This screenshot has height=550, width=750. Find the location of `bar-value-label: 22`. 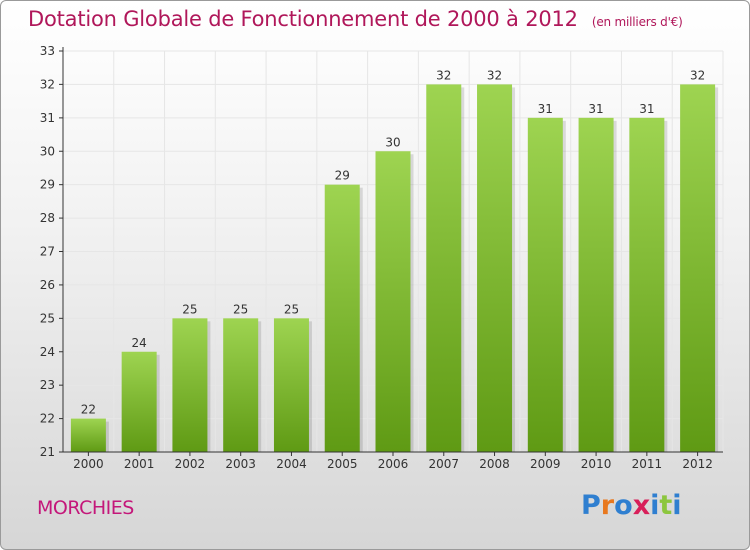

bar-value-label: 22 is located at coordinates (88, 410).